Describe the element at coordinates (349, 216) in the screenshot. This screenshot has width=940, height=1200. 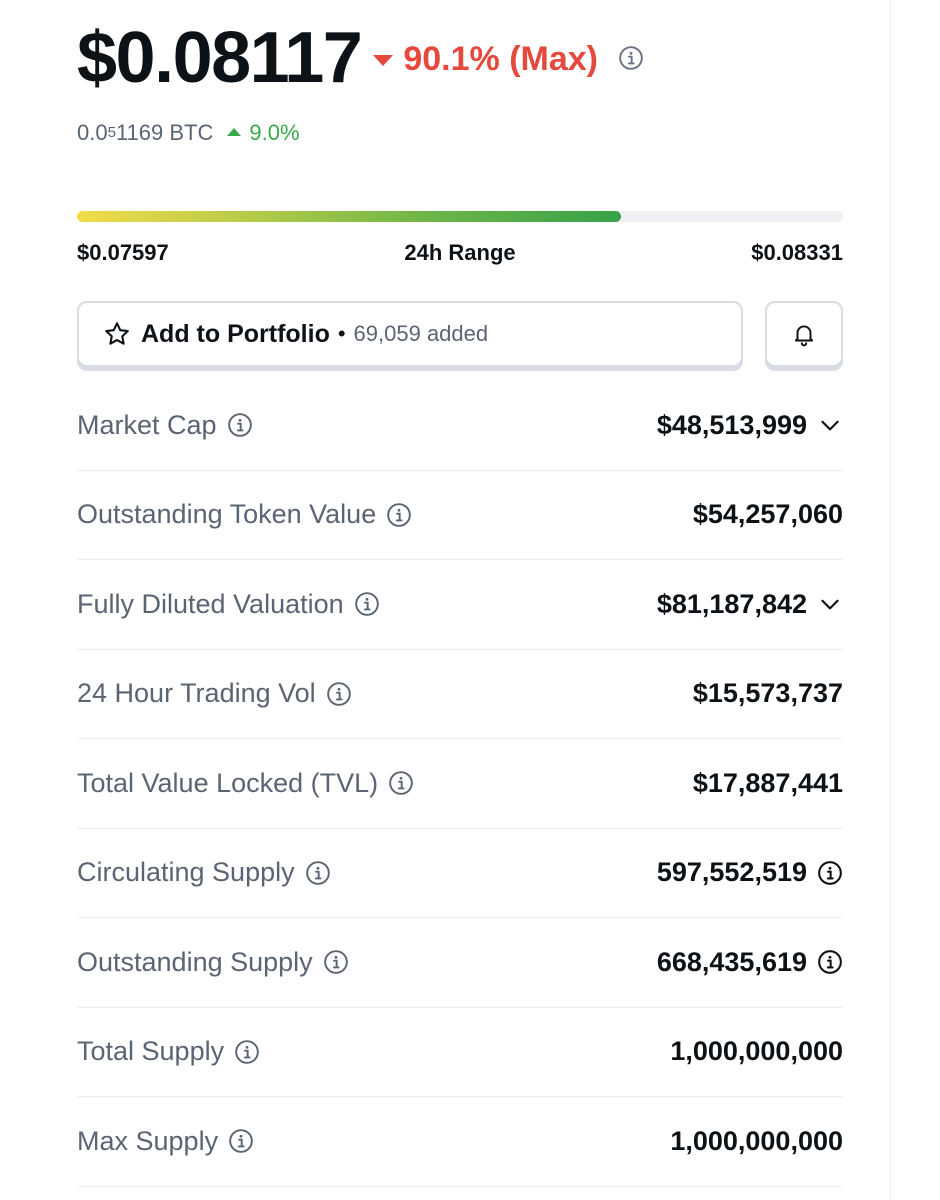
I see `range-bar-fill` at that location.